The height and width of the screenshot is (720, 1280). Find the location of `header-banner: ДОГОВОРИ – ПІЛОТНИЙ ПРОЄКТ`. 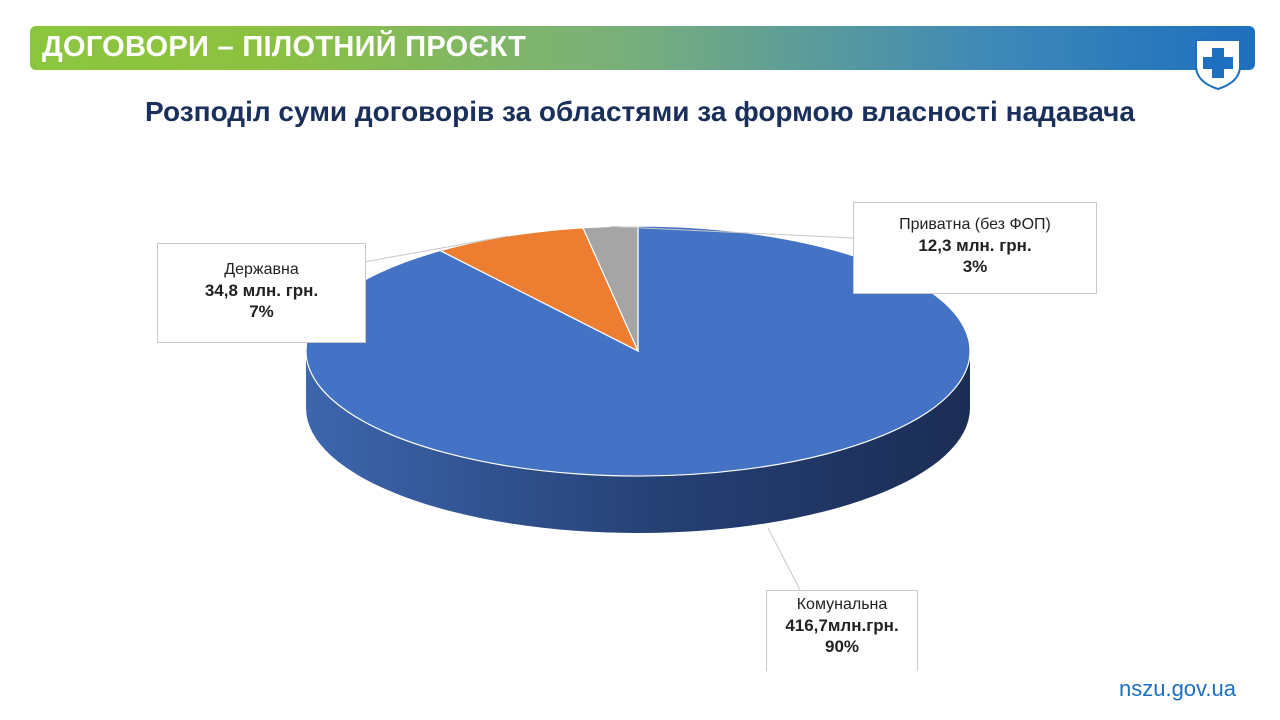

header-banner: ДОГОВОРИ – ПІЛОТНИЙ ПРОЄКТ is located at coordinates (642, 48).